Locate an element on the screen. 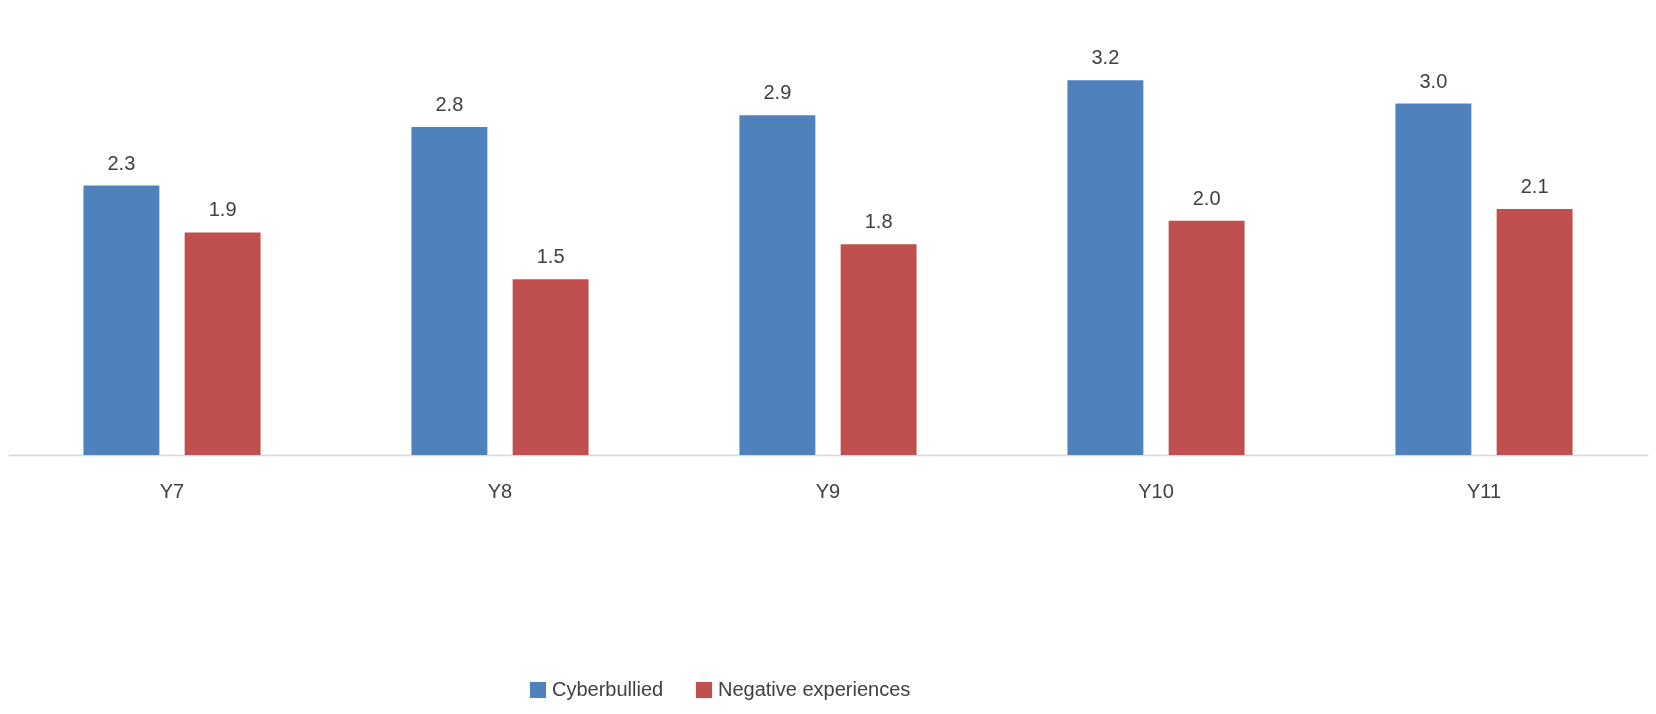 The image size is (1656, 714). x-tick-label: Y8 is located at coordinates (500, 490).